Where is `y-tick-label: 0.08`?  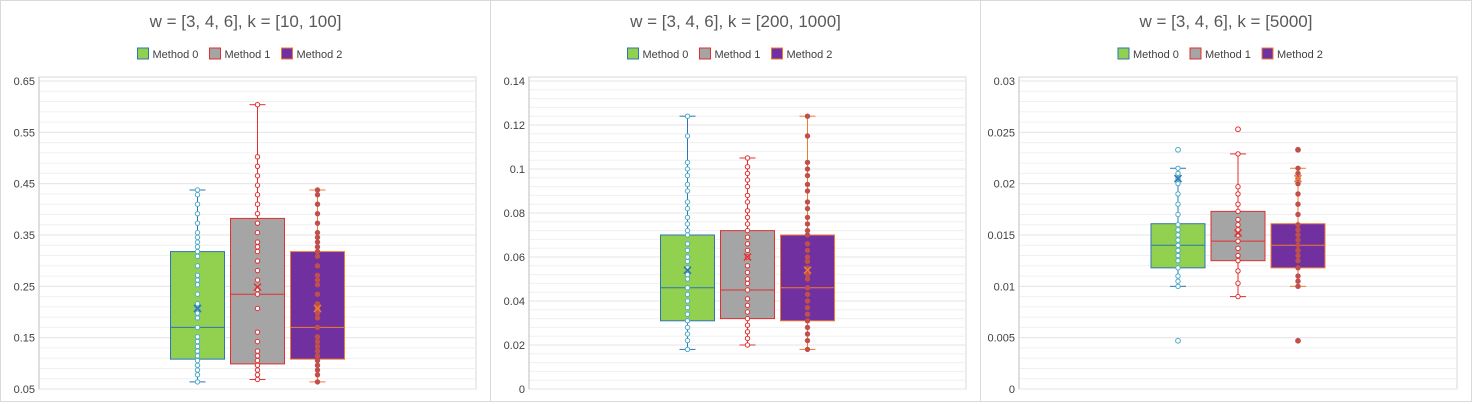 y-tick-label: 0.08 is located at coordinates (514, 214).